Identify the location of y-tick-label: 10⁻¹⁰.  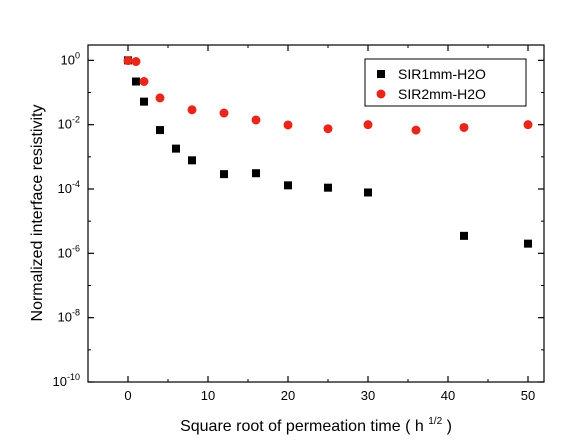
(66, 380).